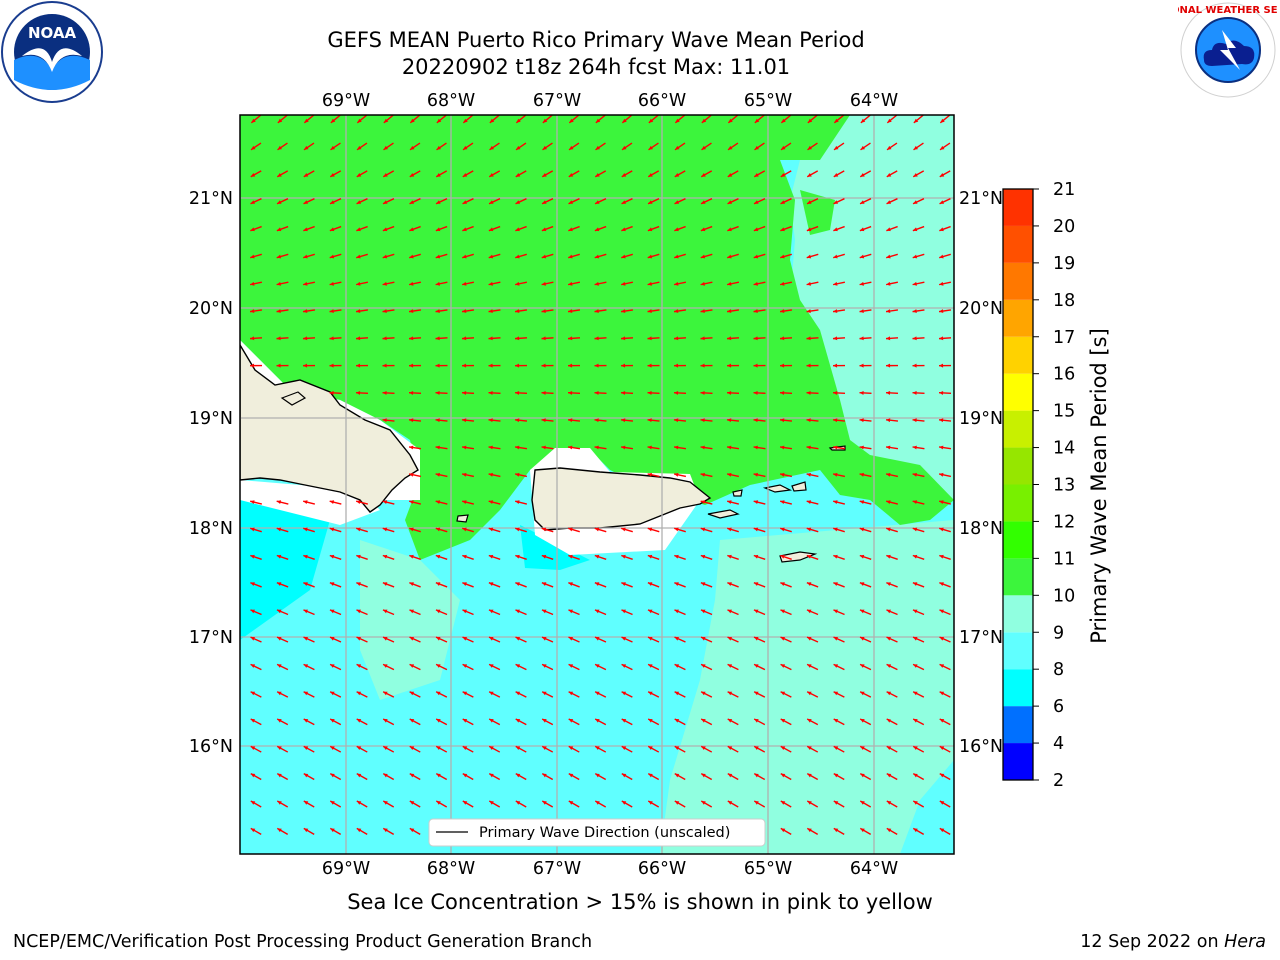  Describe the element at coordinates (1099, 486) in the screenshot. I see `colorbar-label: Primary Wave Mean Period [s]` at that location.